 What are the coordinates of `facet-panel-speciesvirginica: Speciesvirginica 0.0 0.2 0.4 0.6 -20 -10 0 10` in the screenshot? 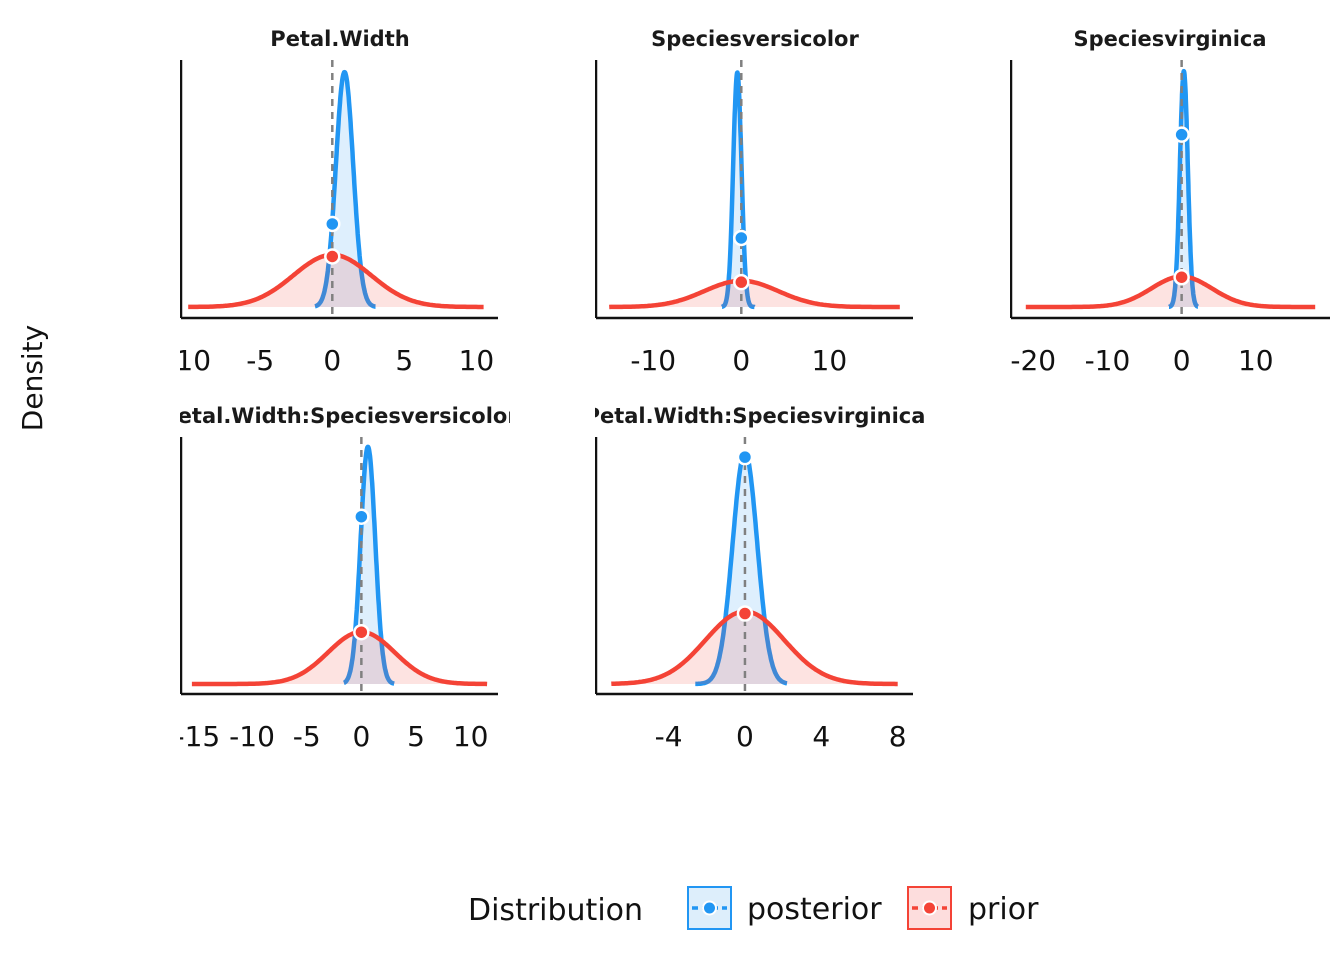 It's located at (1134, 202).